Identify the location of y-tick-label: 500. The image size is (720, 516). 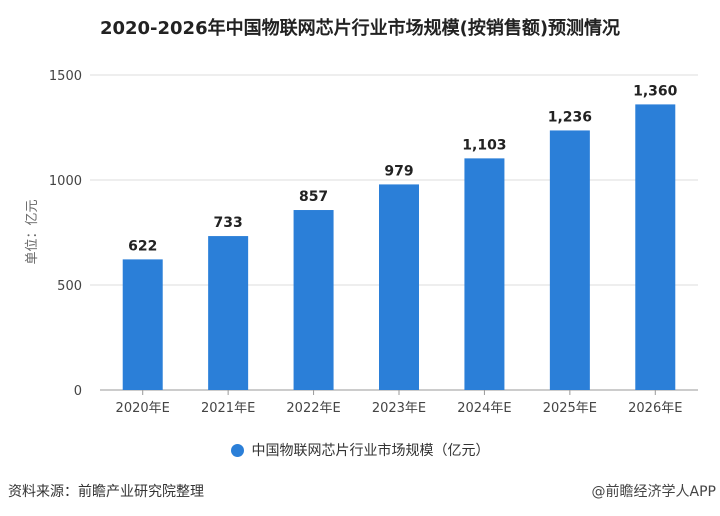
(69, 286).